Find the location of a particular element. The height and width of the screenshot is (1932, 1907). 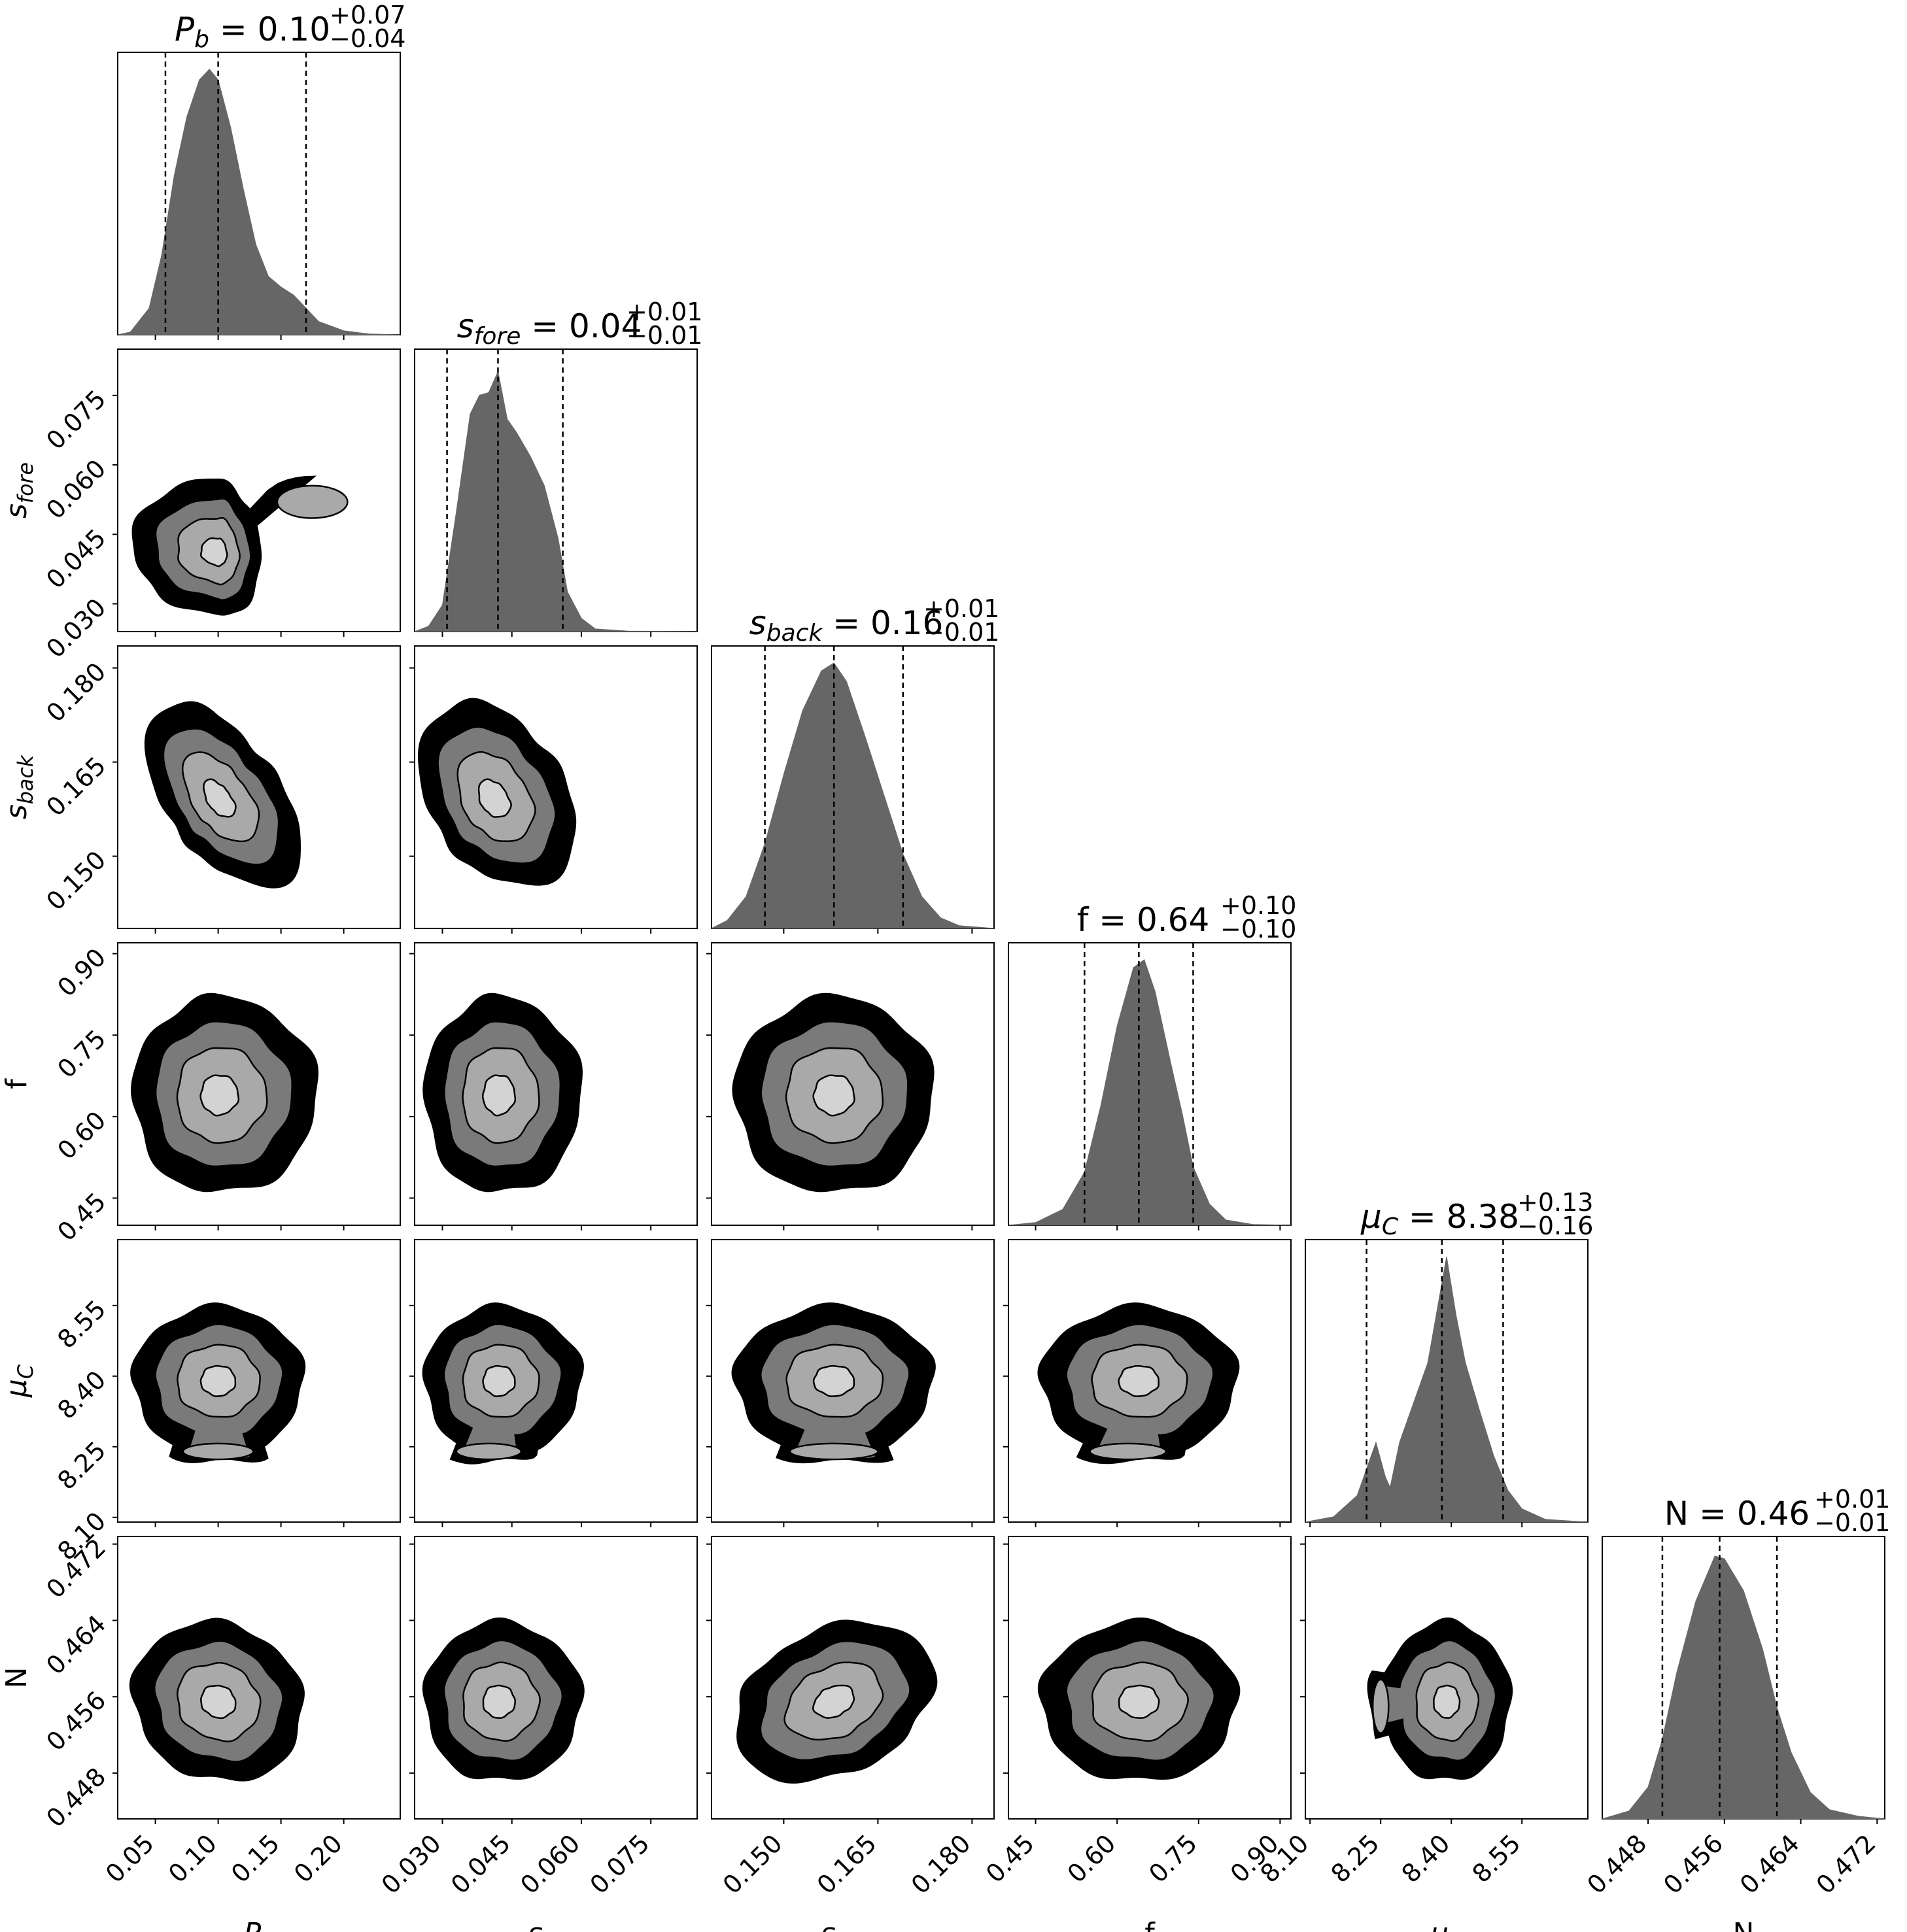

x-tick-label: 0.165 is located at coordinates (847, 1864).